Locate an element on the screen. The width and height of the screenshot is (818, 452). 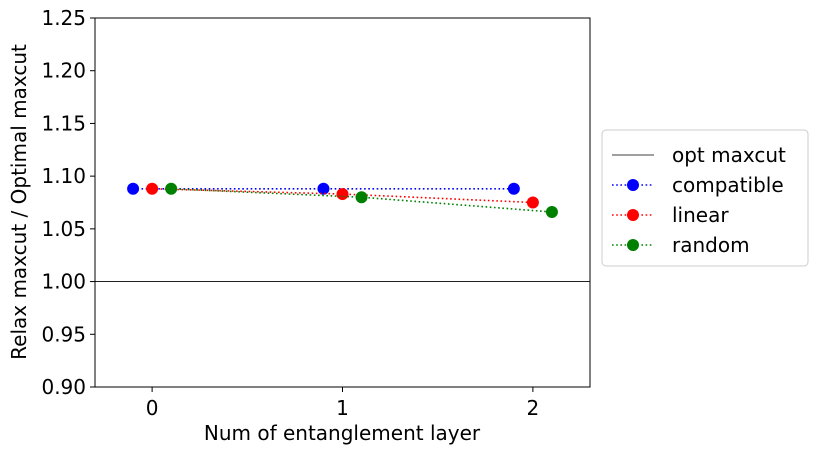
legend-label: linear is located at coordinates (700, 215).